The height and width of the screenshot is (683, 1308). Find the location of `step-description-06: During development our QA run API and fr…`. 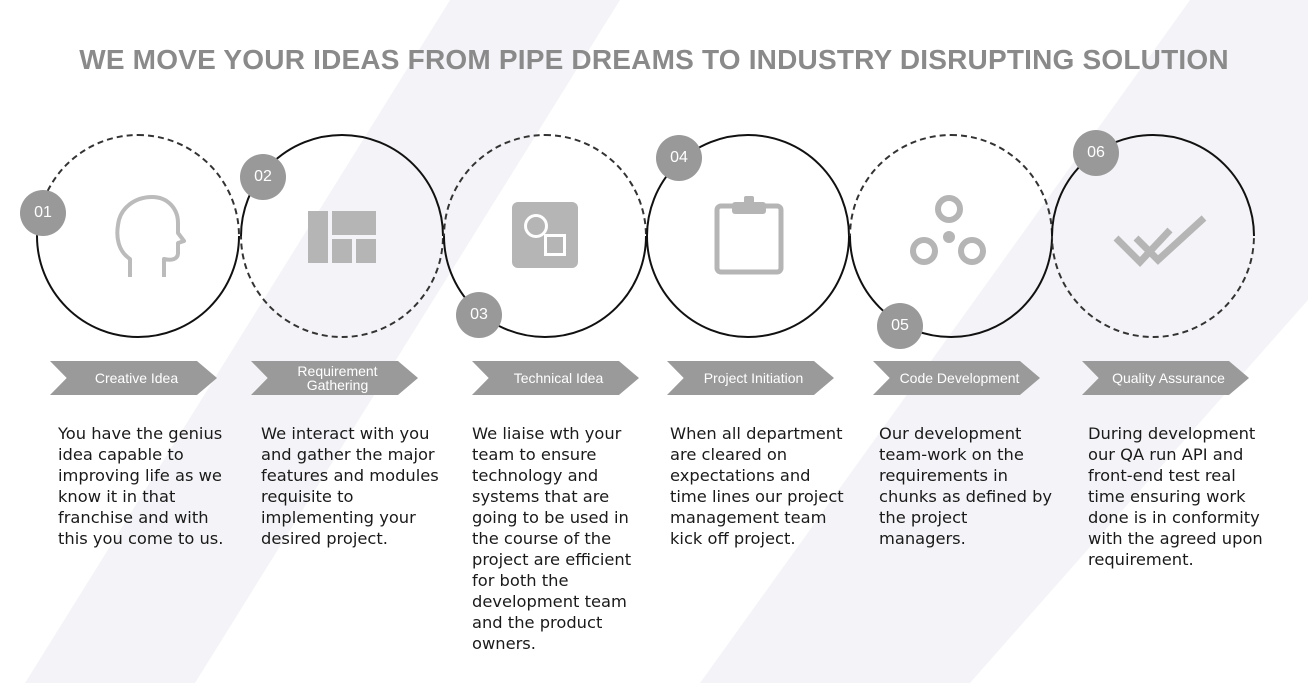

step-description-06: During development our QA run API and fr… is located at coordinates (1175, 496).